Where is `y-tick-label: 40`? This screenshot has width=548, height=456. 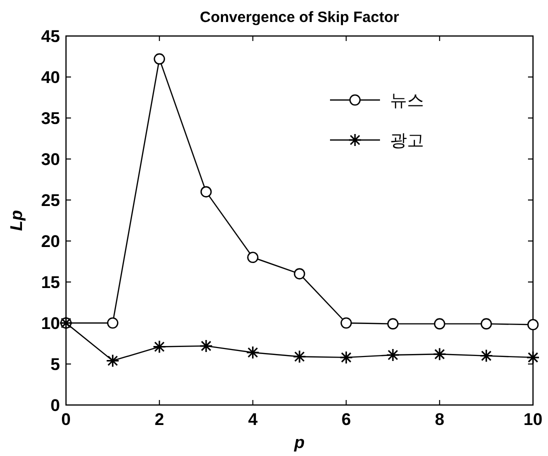 y-tick-label: 40 is located at coordinates (50, 77).